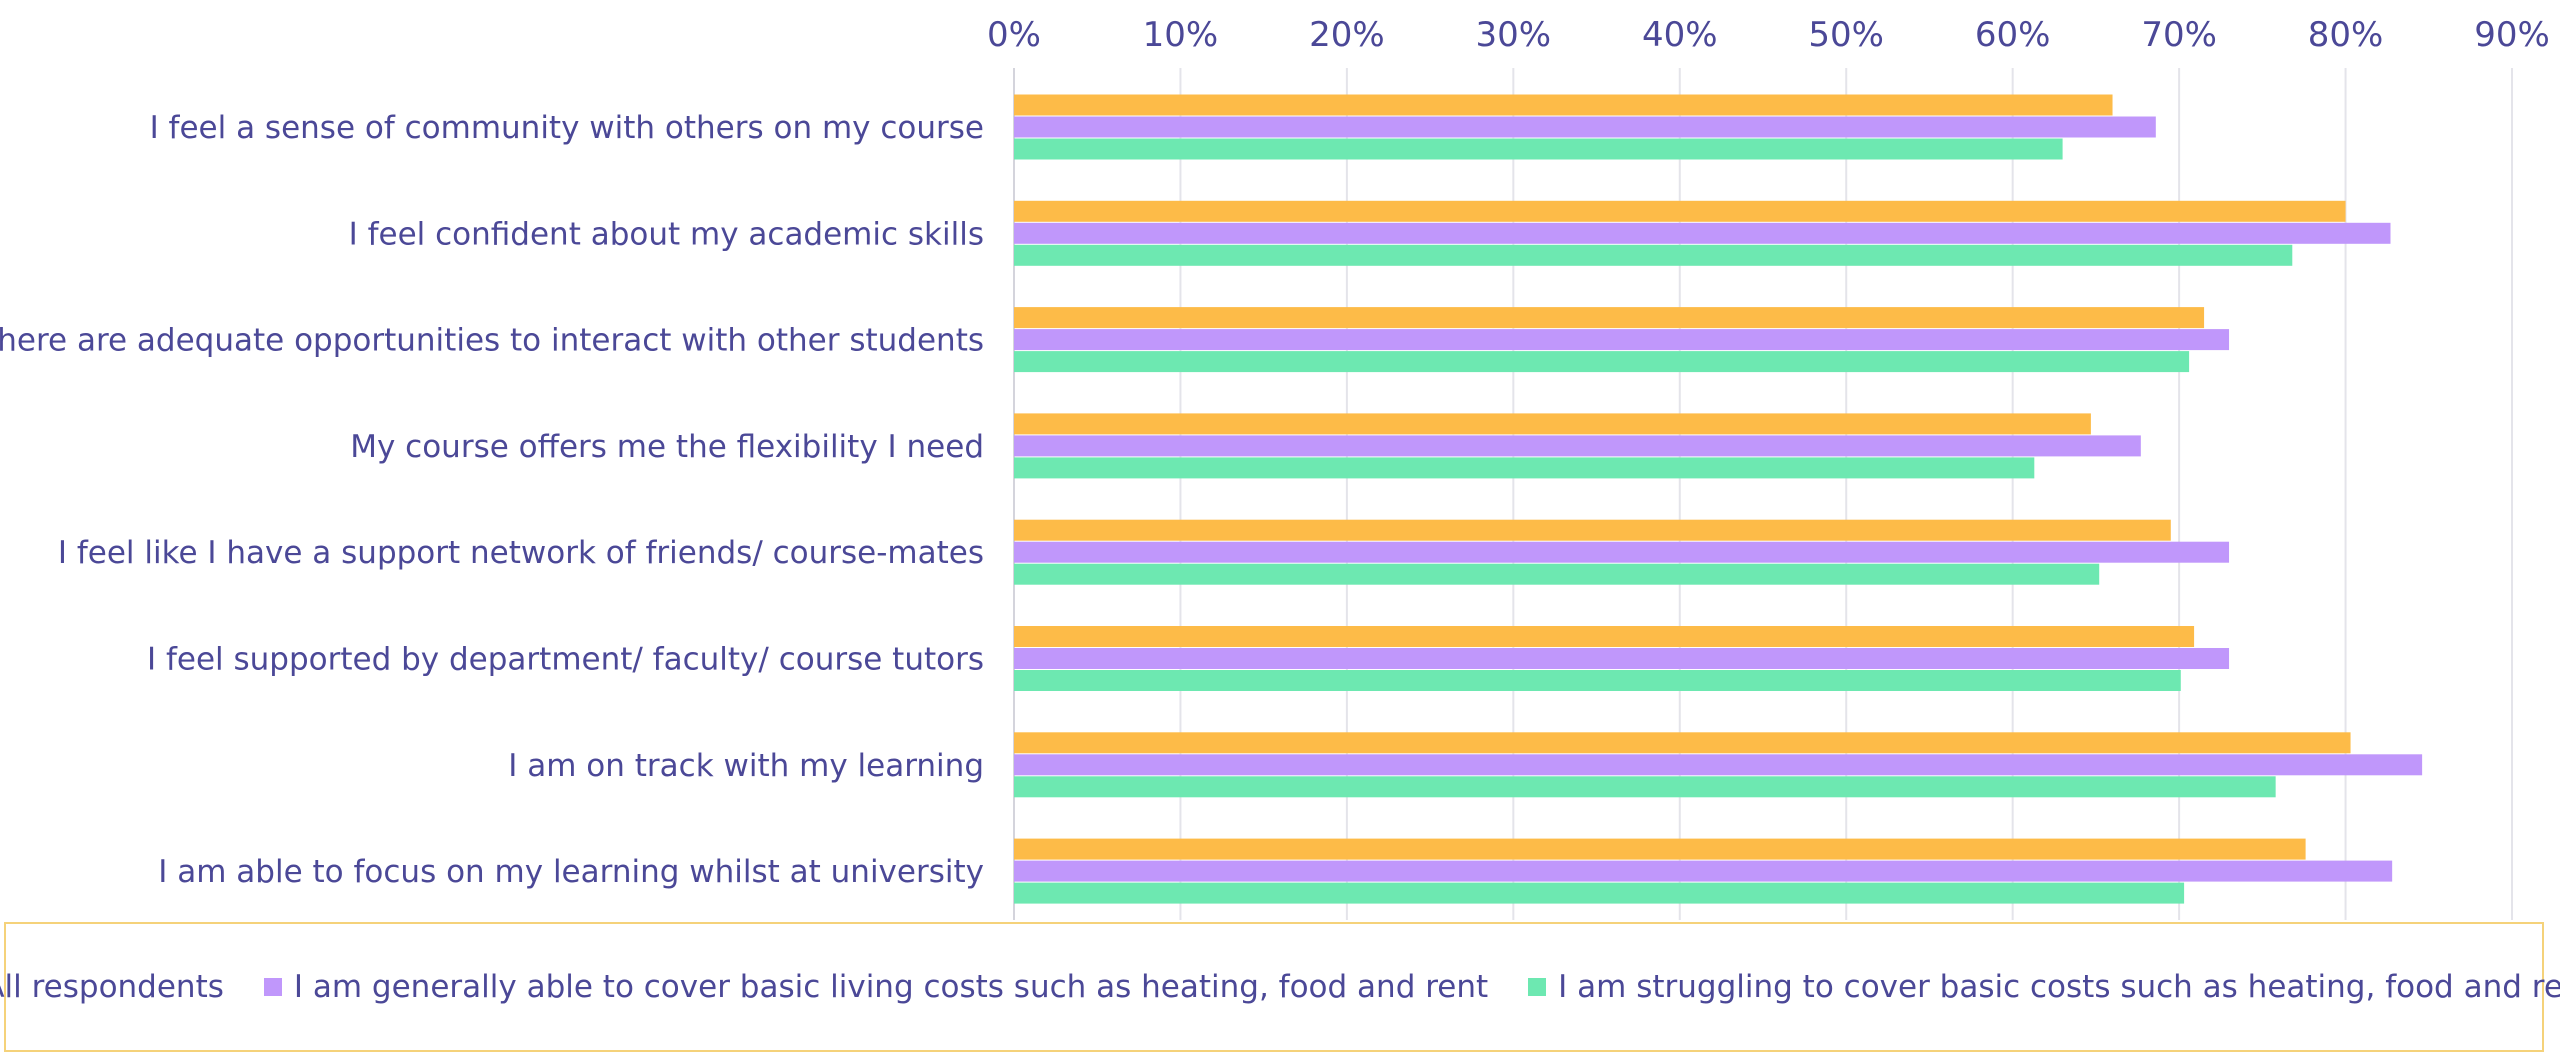 The width and height of the screenshot is (2560, 1057). What do you see at coordinates (746, 766) in the screenshot?
I see `category-label: I am on track with my learning` at bounding box center [746, 766].